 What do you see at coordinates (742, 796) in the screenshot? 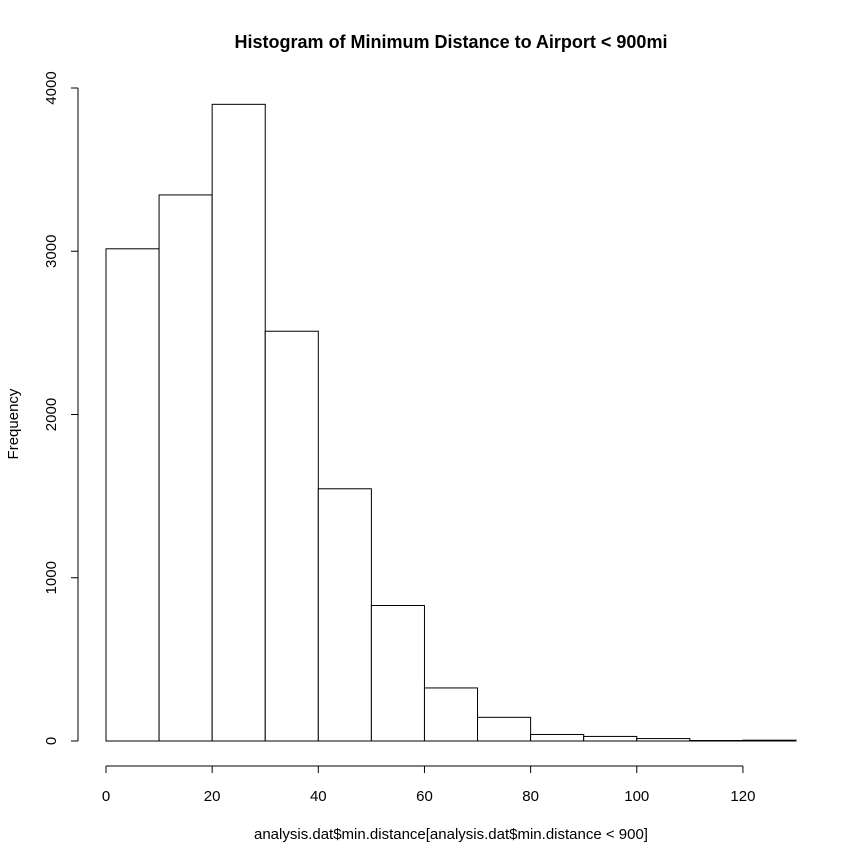
I see `x-tick-label: 120` at bounding box center [742, 796].